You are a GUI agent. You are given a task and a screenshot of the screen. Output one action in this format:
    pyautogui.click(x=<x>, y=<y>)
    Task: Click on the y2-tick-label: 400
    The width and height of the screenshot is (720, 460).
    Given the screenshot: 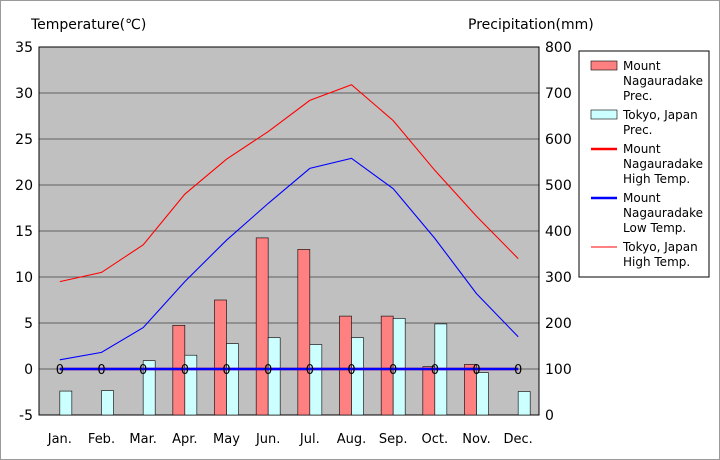 What is the action you would take?
    pyautogui.click(x=558, y=232)
    